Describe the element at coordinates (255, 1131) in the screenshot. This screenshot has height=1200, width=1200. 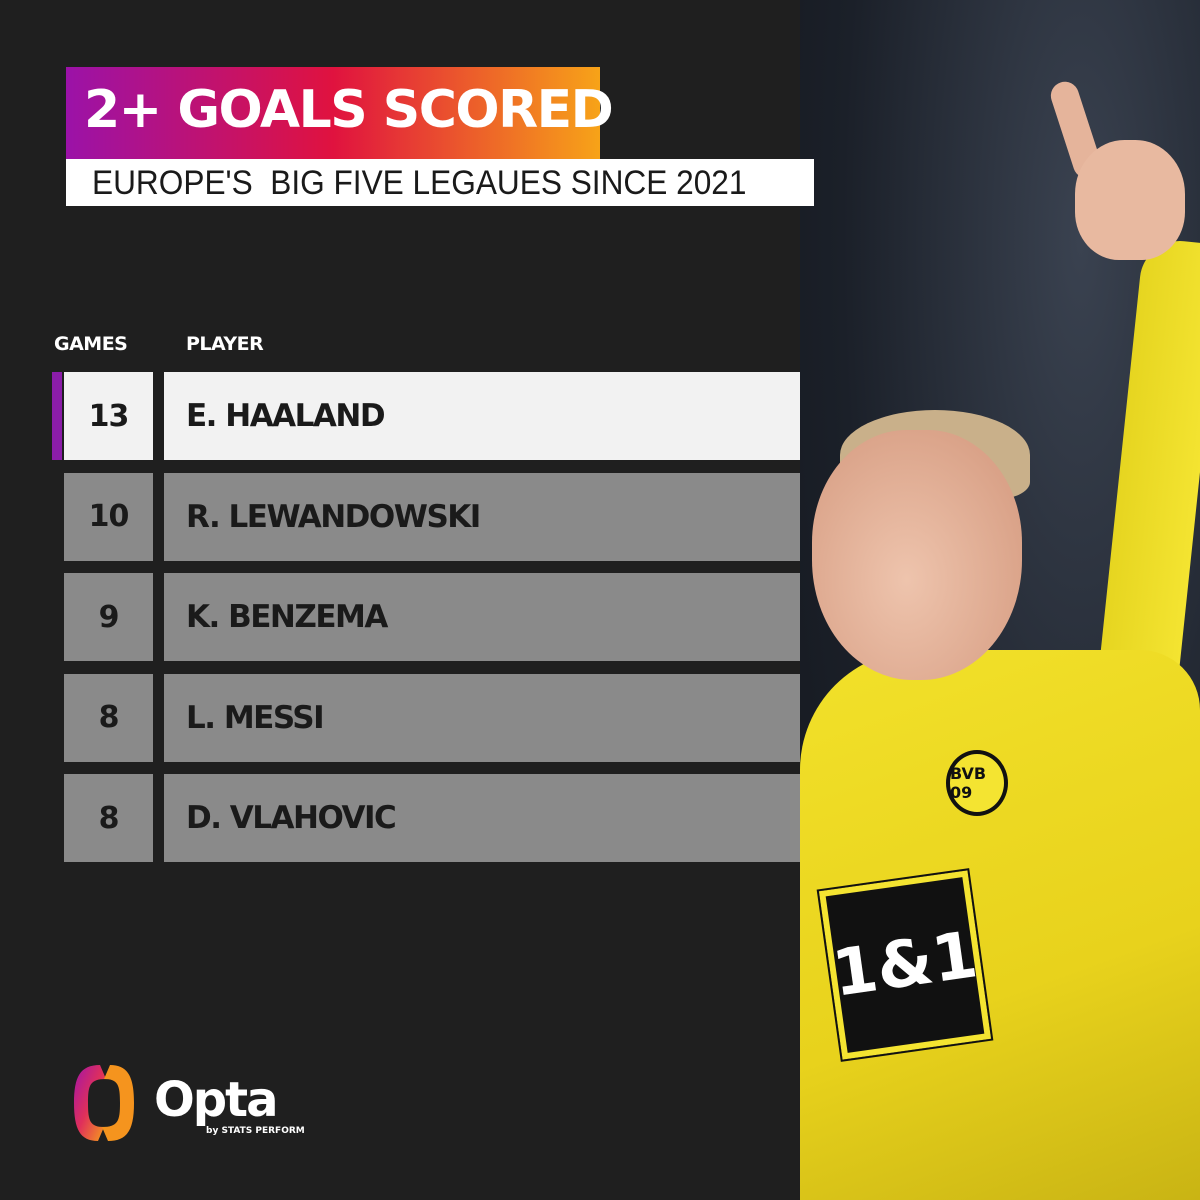
I see `brand-tagline: by STATS PERFORM` at that location.